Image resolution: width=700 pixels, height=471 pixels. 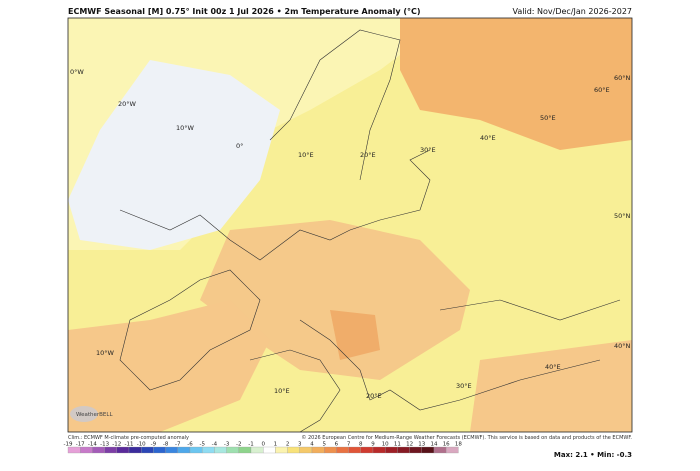 What do you see at coordinates (312, 445) in the screenshot?
I see `colorbar-label: 4` at bounding box center [312, 445].